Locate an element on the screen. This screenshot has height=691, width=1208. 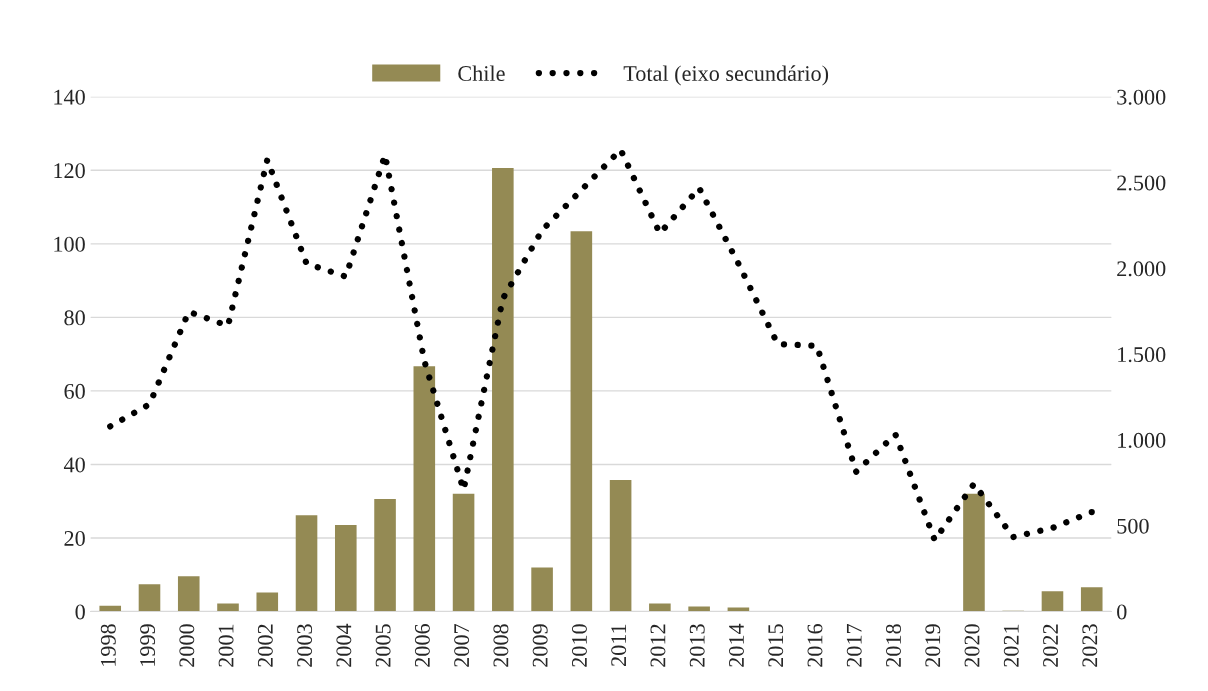
x-tick-label: 2000 is located at coordinates (187, 645).